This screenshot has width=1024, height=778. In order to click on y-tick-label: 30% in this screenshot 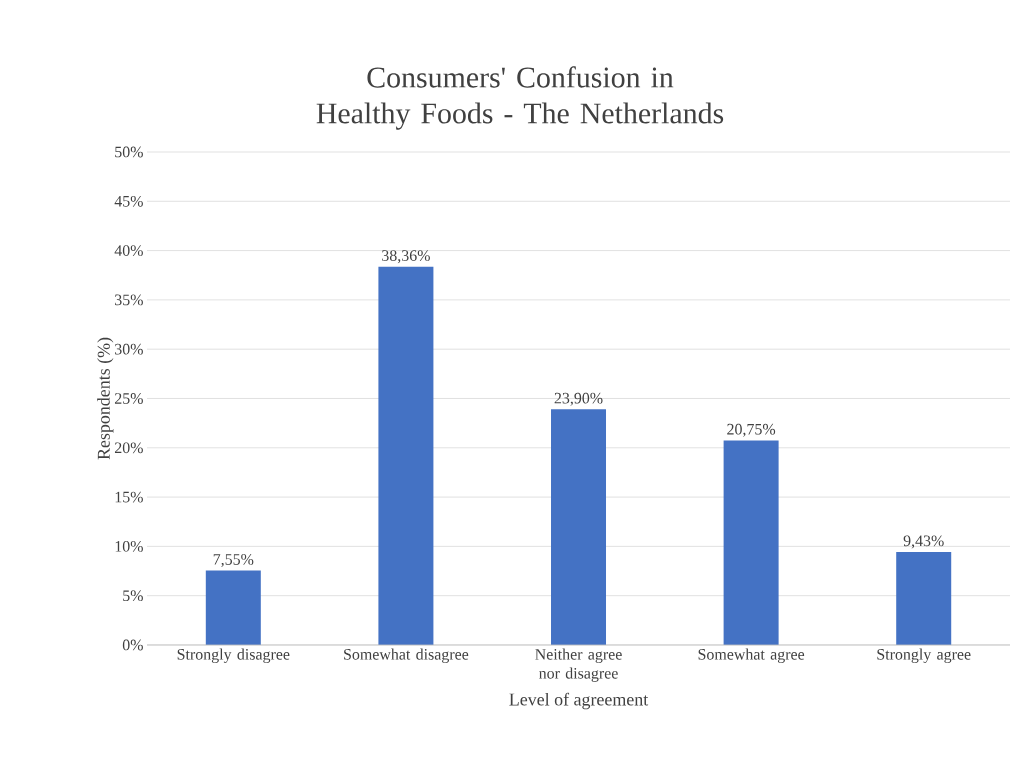, I will do `click(129, 349)`.